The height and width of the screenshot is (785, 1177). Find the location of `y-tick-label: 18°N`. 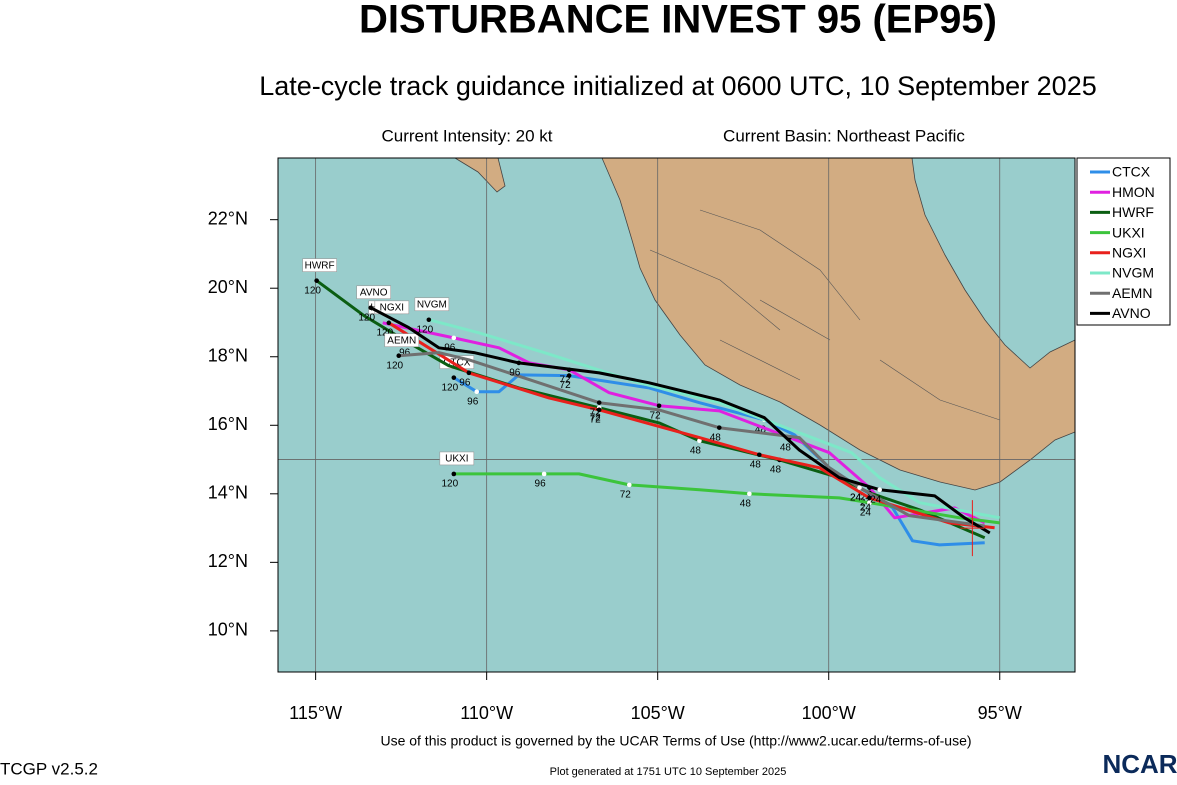

y-tick-label: 18°N is located at coordinates (228, 355).